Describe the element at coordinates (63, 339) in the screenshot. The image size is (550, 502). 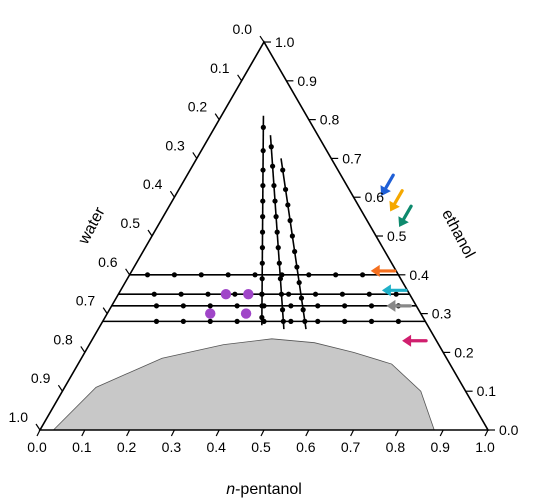
I see `tick-label-water-8: 0.8` at that location.